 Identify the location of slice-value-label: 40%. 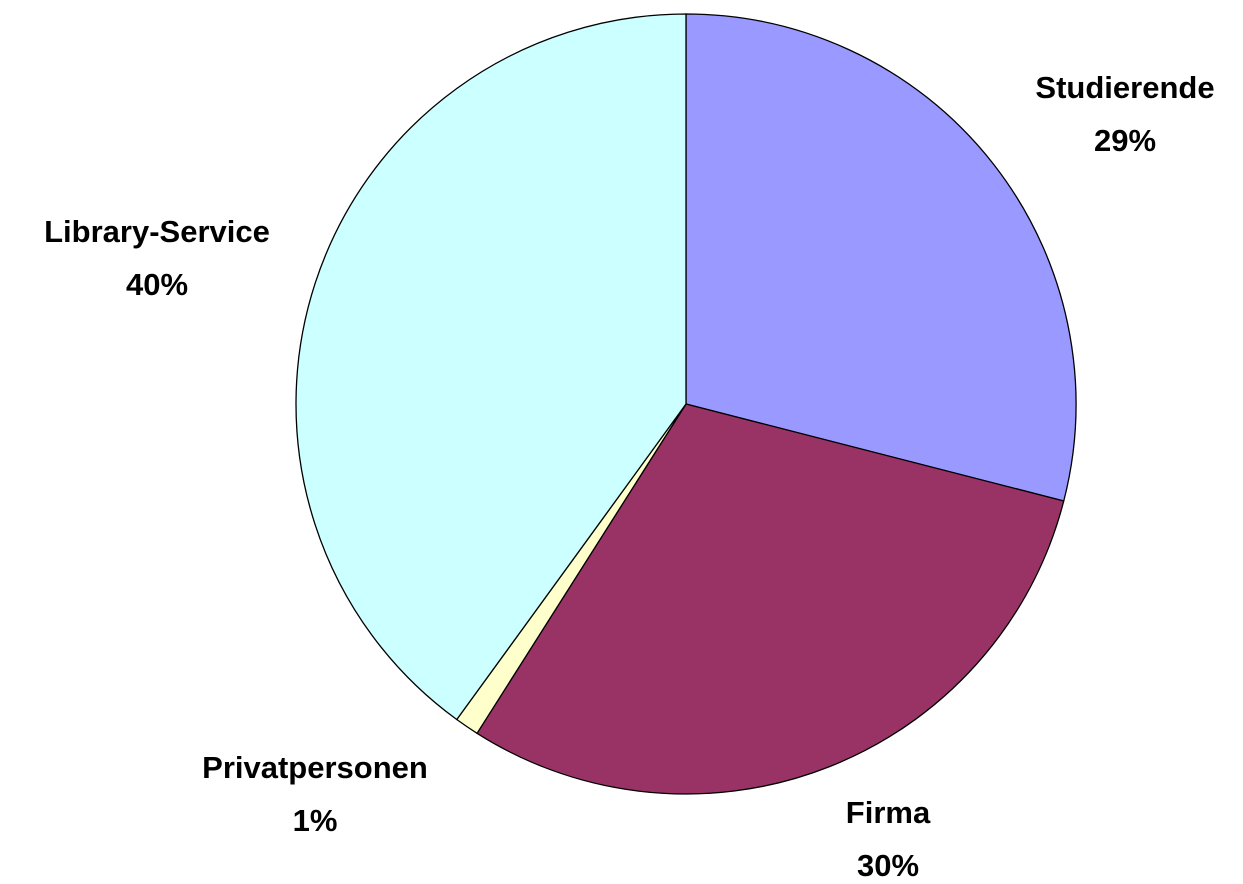
(157, 284).